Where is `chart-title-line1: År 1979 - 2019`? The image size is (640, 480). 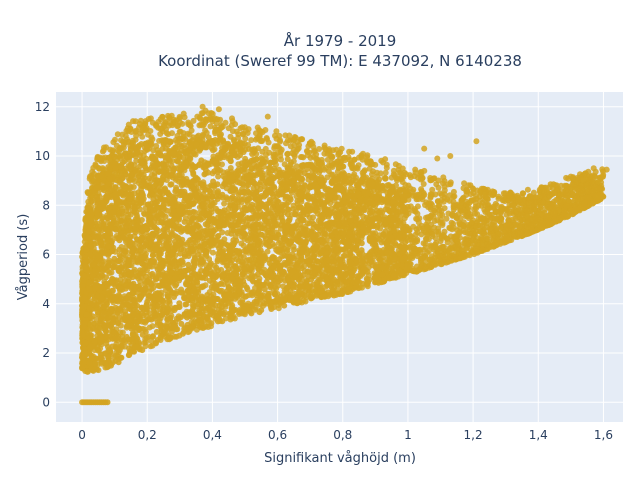 chart-title-line1: År 1979 - 2019 is located at coordinates (340, 40).